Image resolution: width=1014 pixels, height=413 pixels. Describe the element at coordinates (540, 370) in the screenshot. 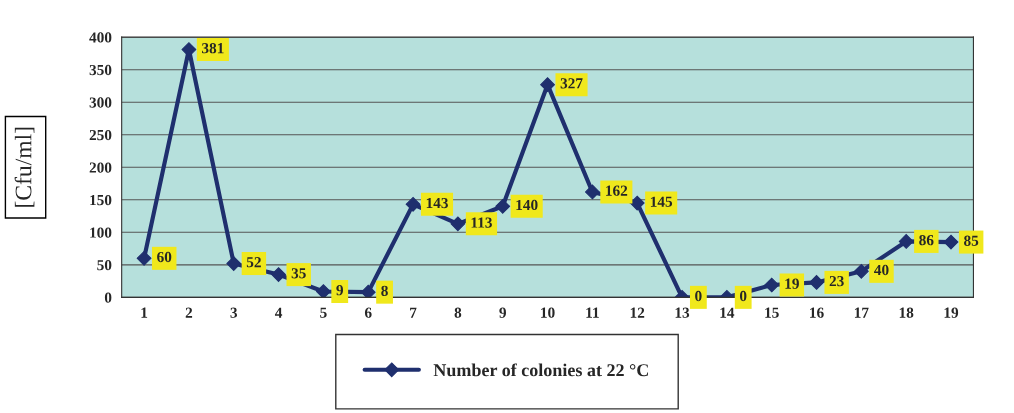

I see `legend-label: Number of colonies at 22 °C` at that location.